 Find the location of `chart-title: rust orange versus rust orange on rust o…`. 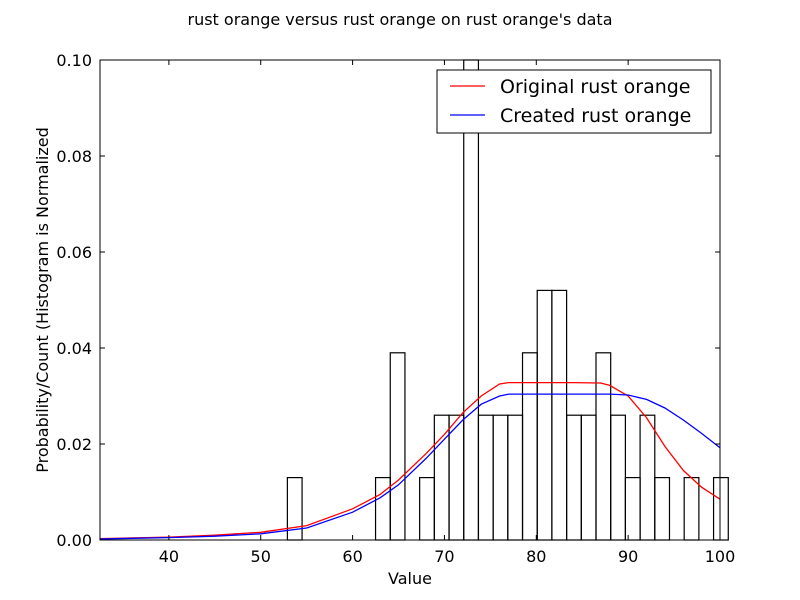

chart-title: rust orange versus rust orange on rust o… is located at coordinates (399, 19).